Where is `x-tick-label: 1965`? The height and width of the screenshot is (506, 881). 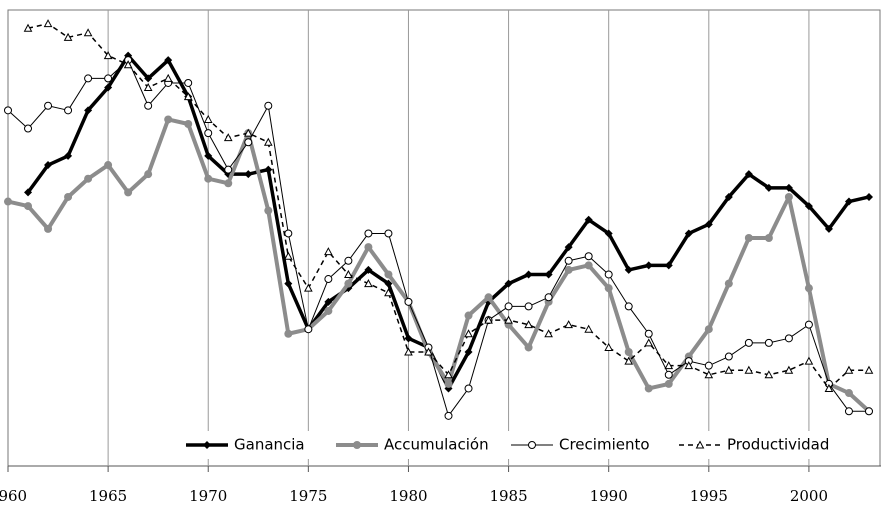
x-tick-label: 1965 is located at coordinates (108, 496).